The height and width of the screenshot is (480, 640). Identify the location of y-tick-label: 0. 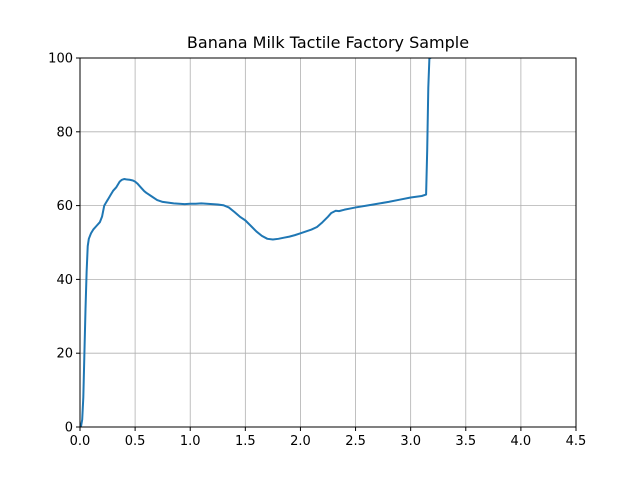
(69, 428).